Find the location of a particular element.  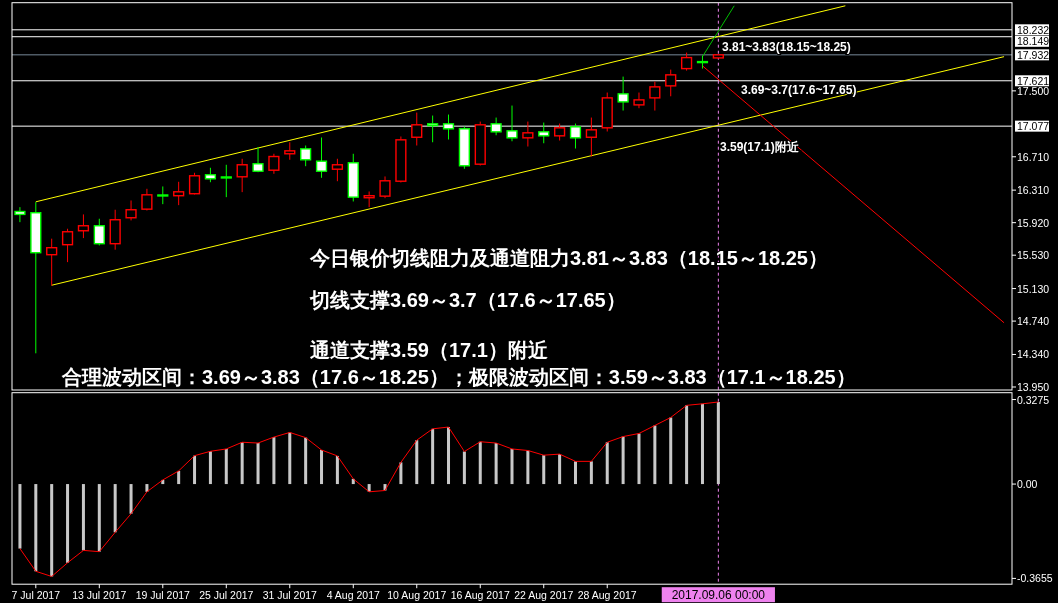

ref-line-label: 18.149 is located at coordinates (1033, 41).